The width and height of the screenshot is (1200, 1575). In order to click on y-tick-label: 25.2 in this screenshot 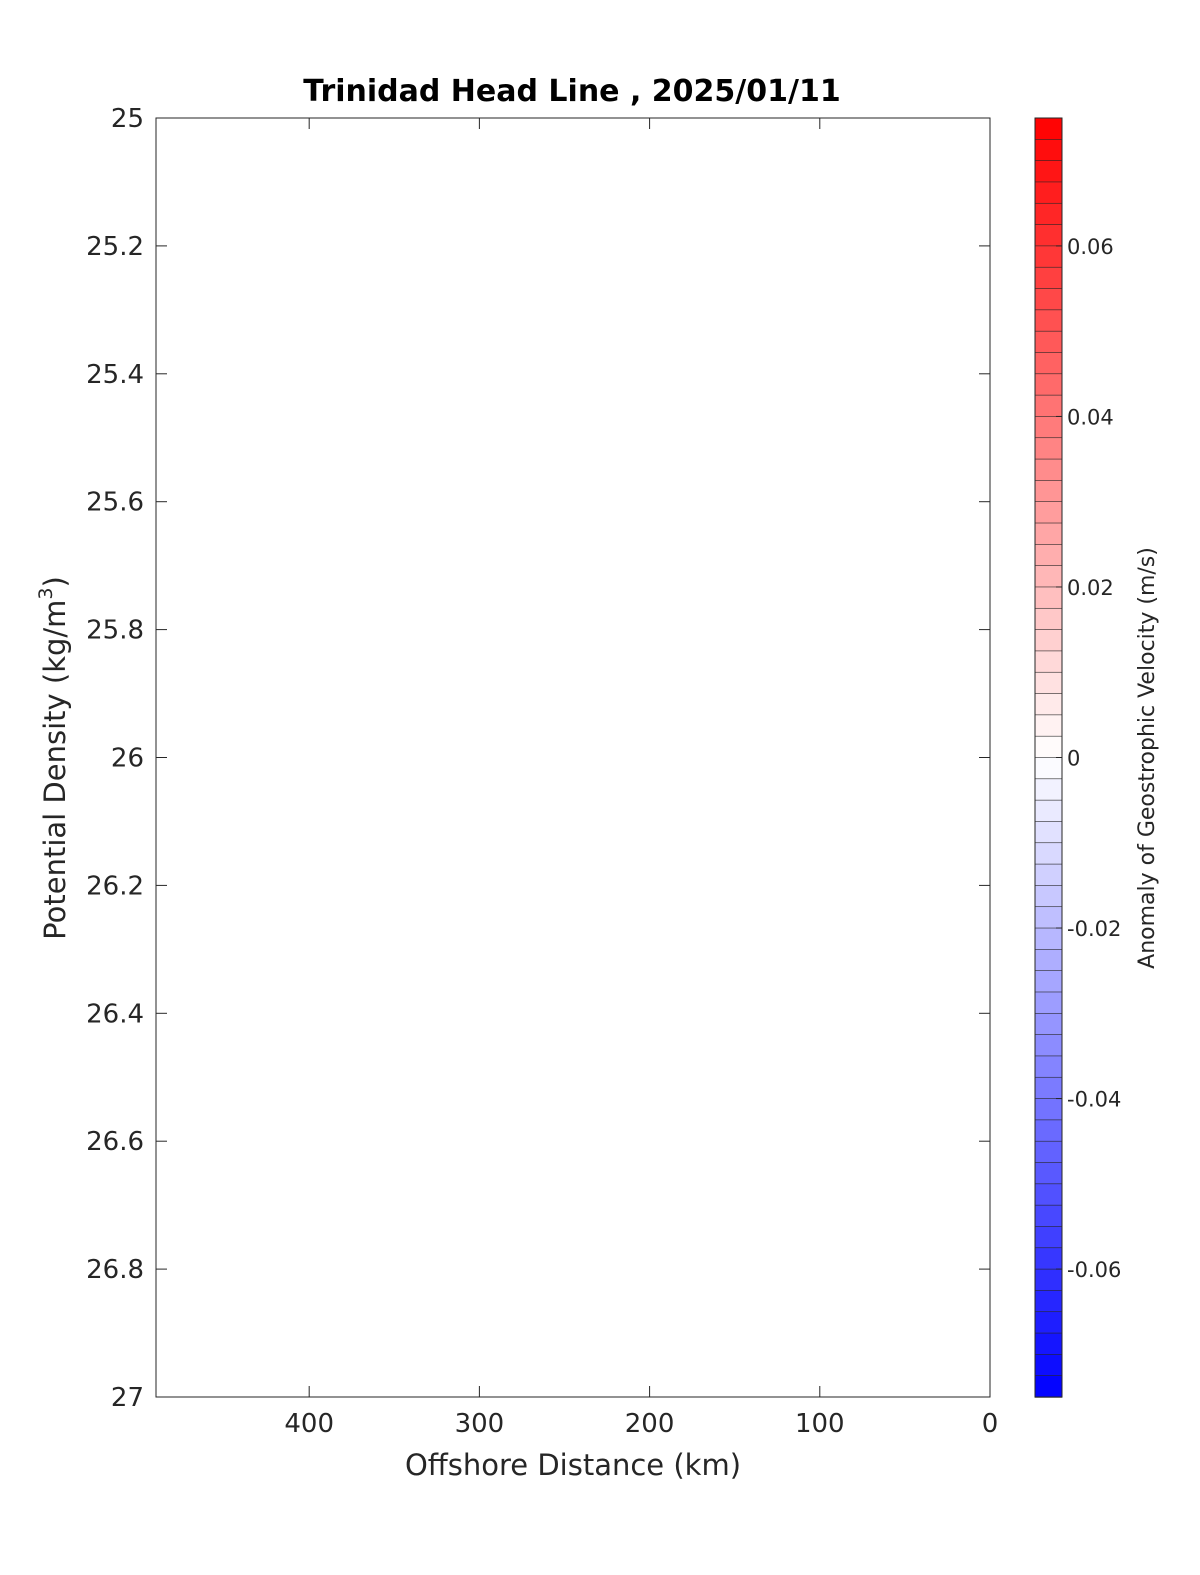, I will do `click(115, 247)`.